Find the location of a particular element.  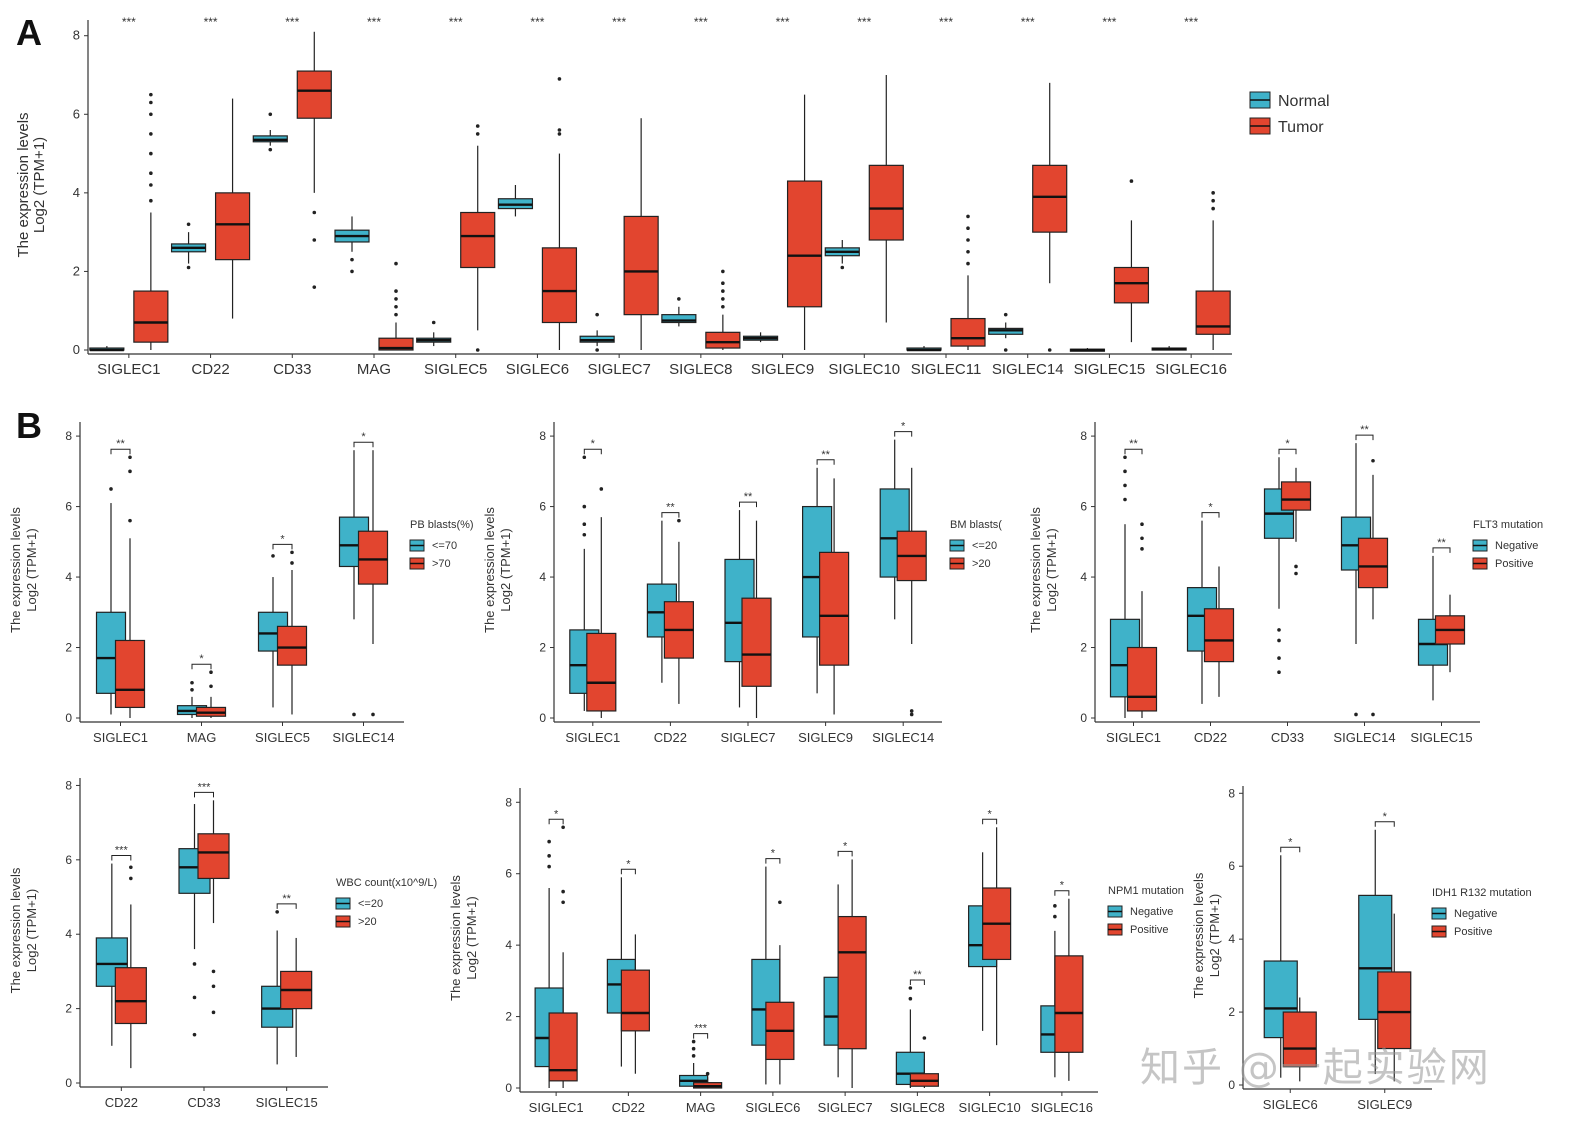

legend-label: >20 is located at coordinates (981, 564).